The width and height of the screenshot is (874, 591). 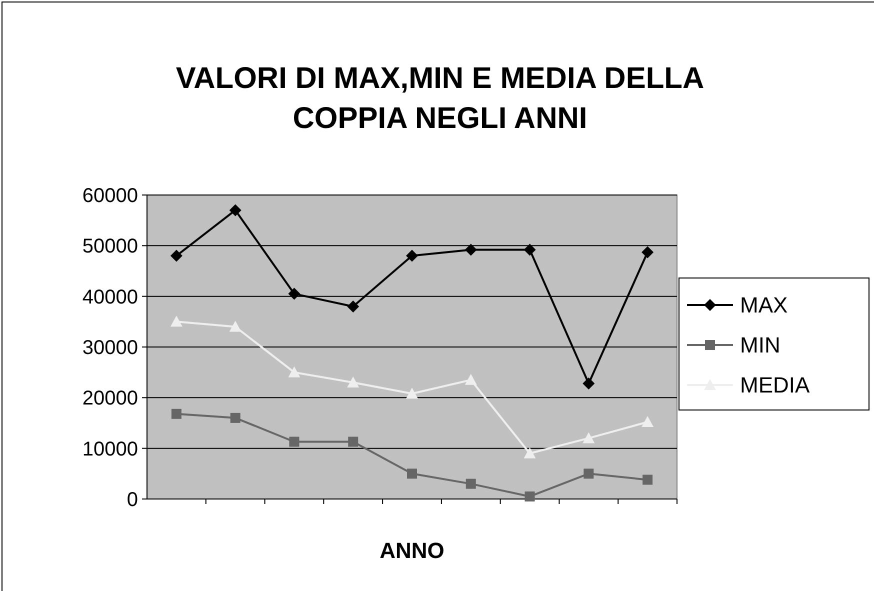 I want to click on legend-label: MIN, so click(x=760, y=345).